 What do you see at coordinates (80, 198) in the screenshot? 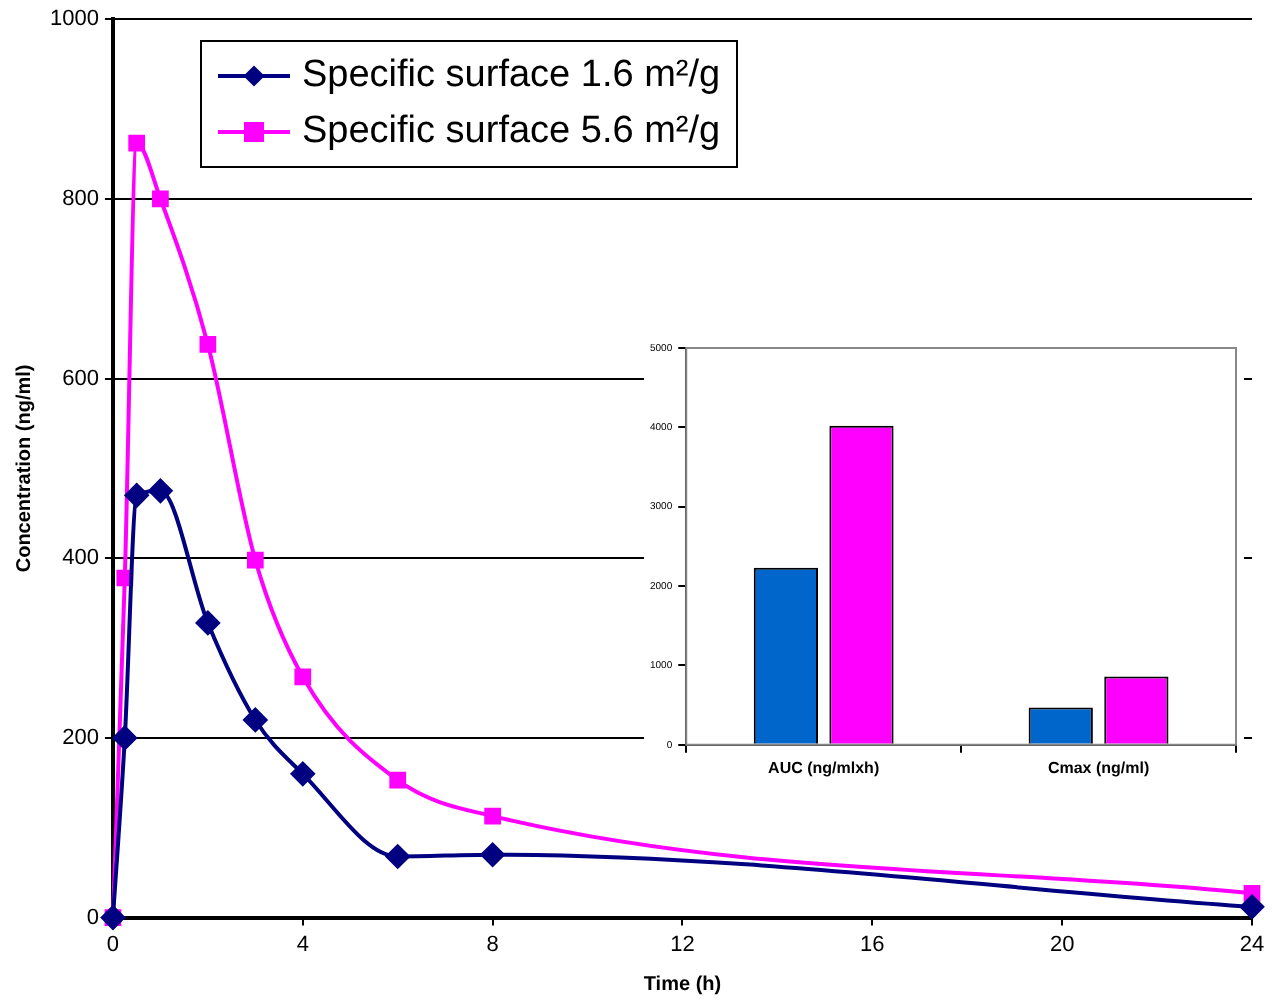
I see `y-tick-label: 800` at bounding box center [80, 198].